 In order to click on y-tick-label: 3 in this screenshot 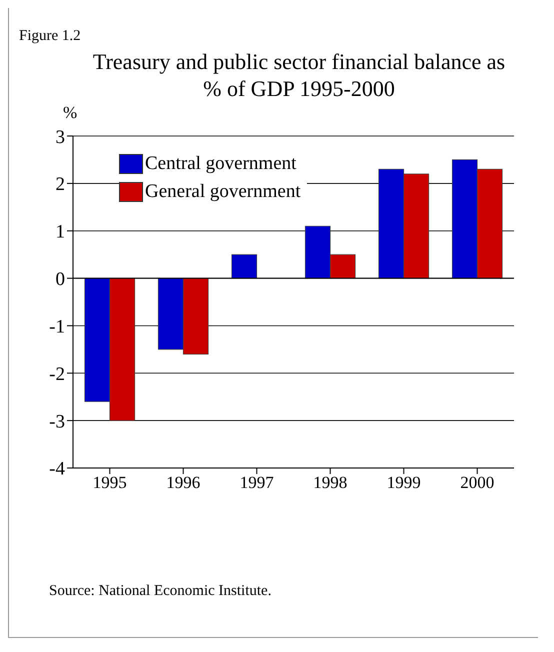, I will do `click(60, 137)`.